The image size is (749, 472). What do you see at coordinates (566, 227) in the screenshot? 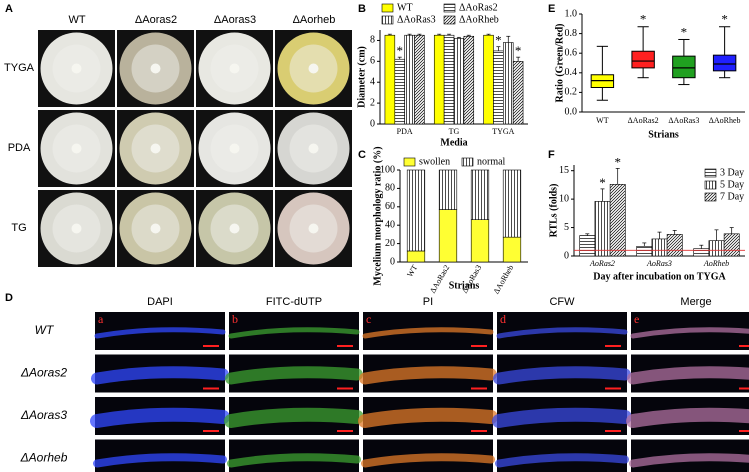
I see `y-tick-label: 5` at bounding box center [566, 227].